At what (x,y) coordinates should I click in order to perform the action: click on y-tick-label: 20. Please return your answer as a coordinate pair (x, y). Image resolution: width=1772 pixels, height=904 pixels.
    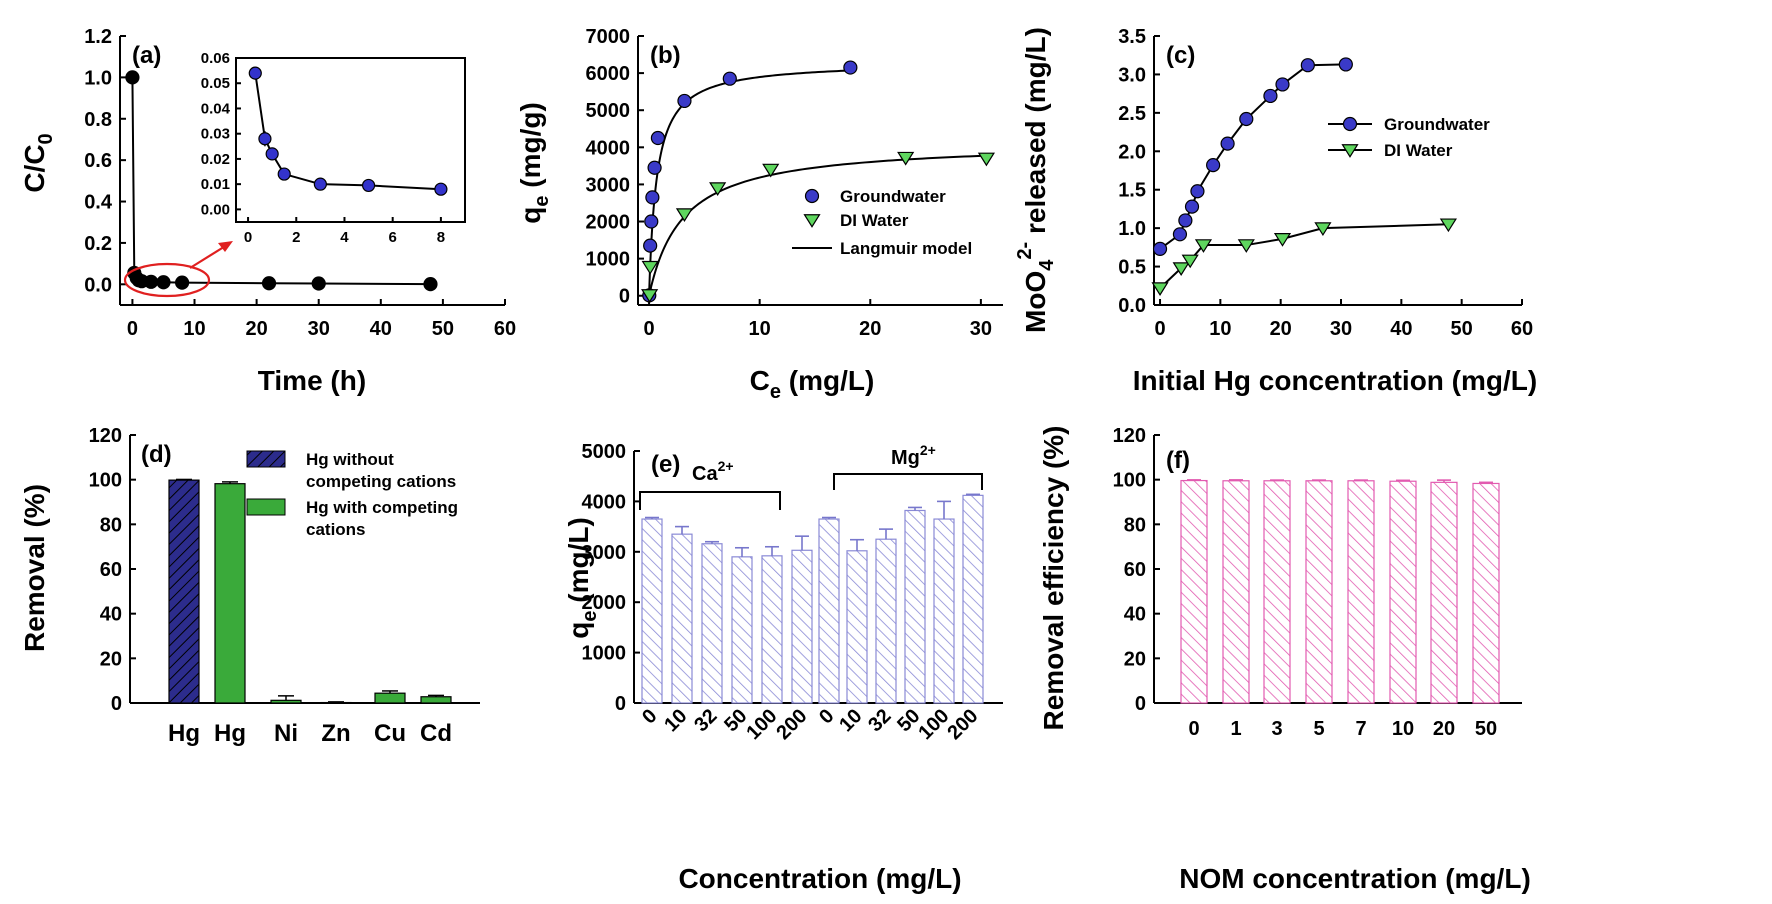
    Looking at the image, I should click on (111, 659).